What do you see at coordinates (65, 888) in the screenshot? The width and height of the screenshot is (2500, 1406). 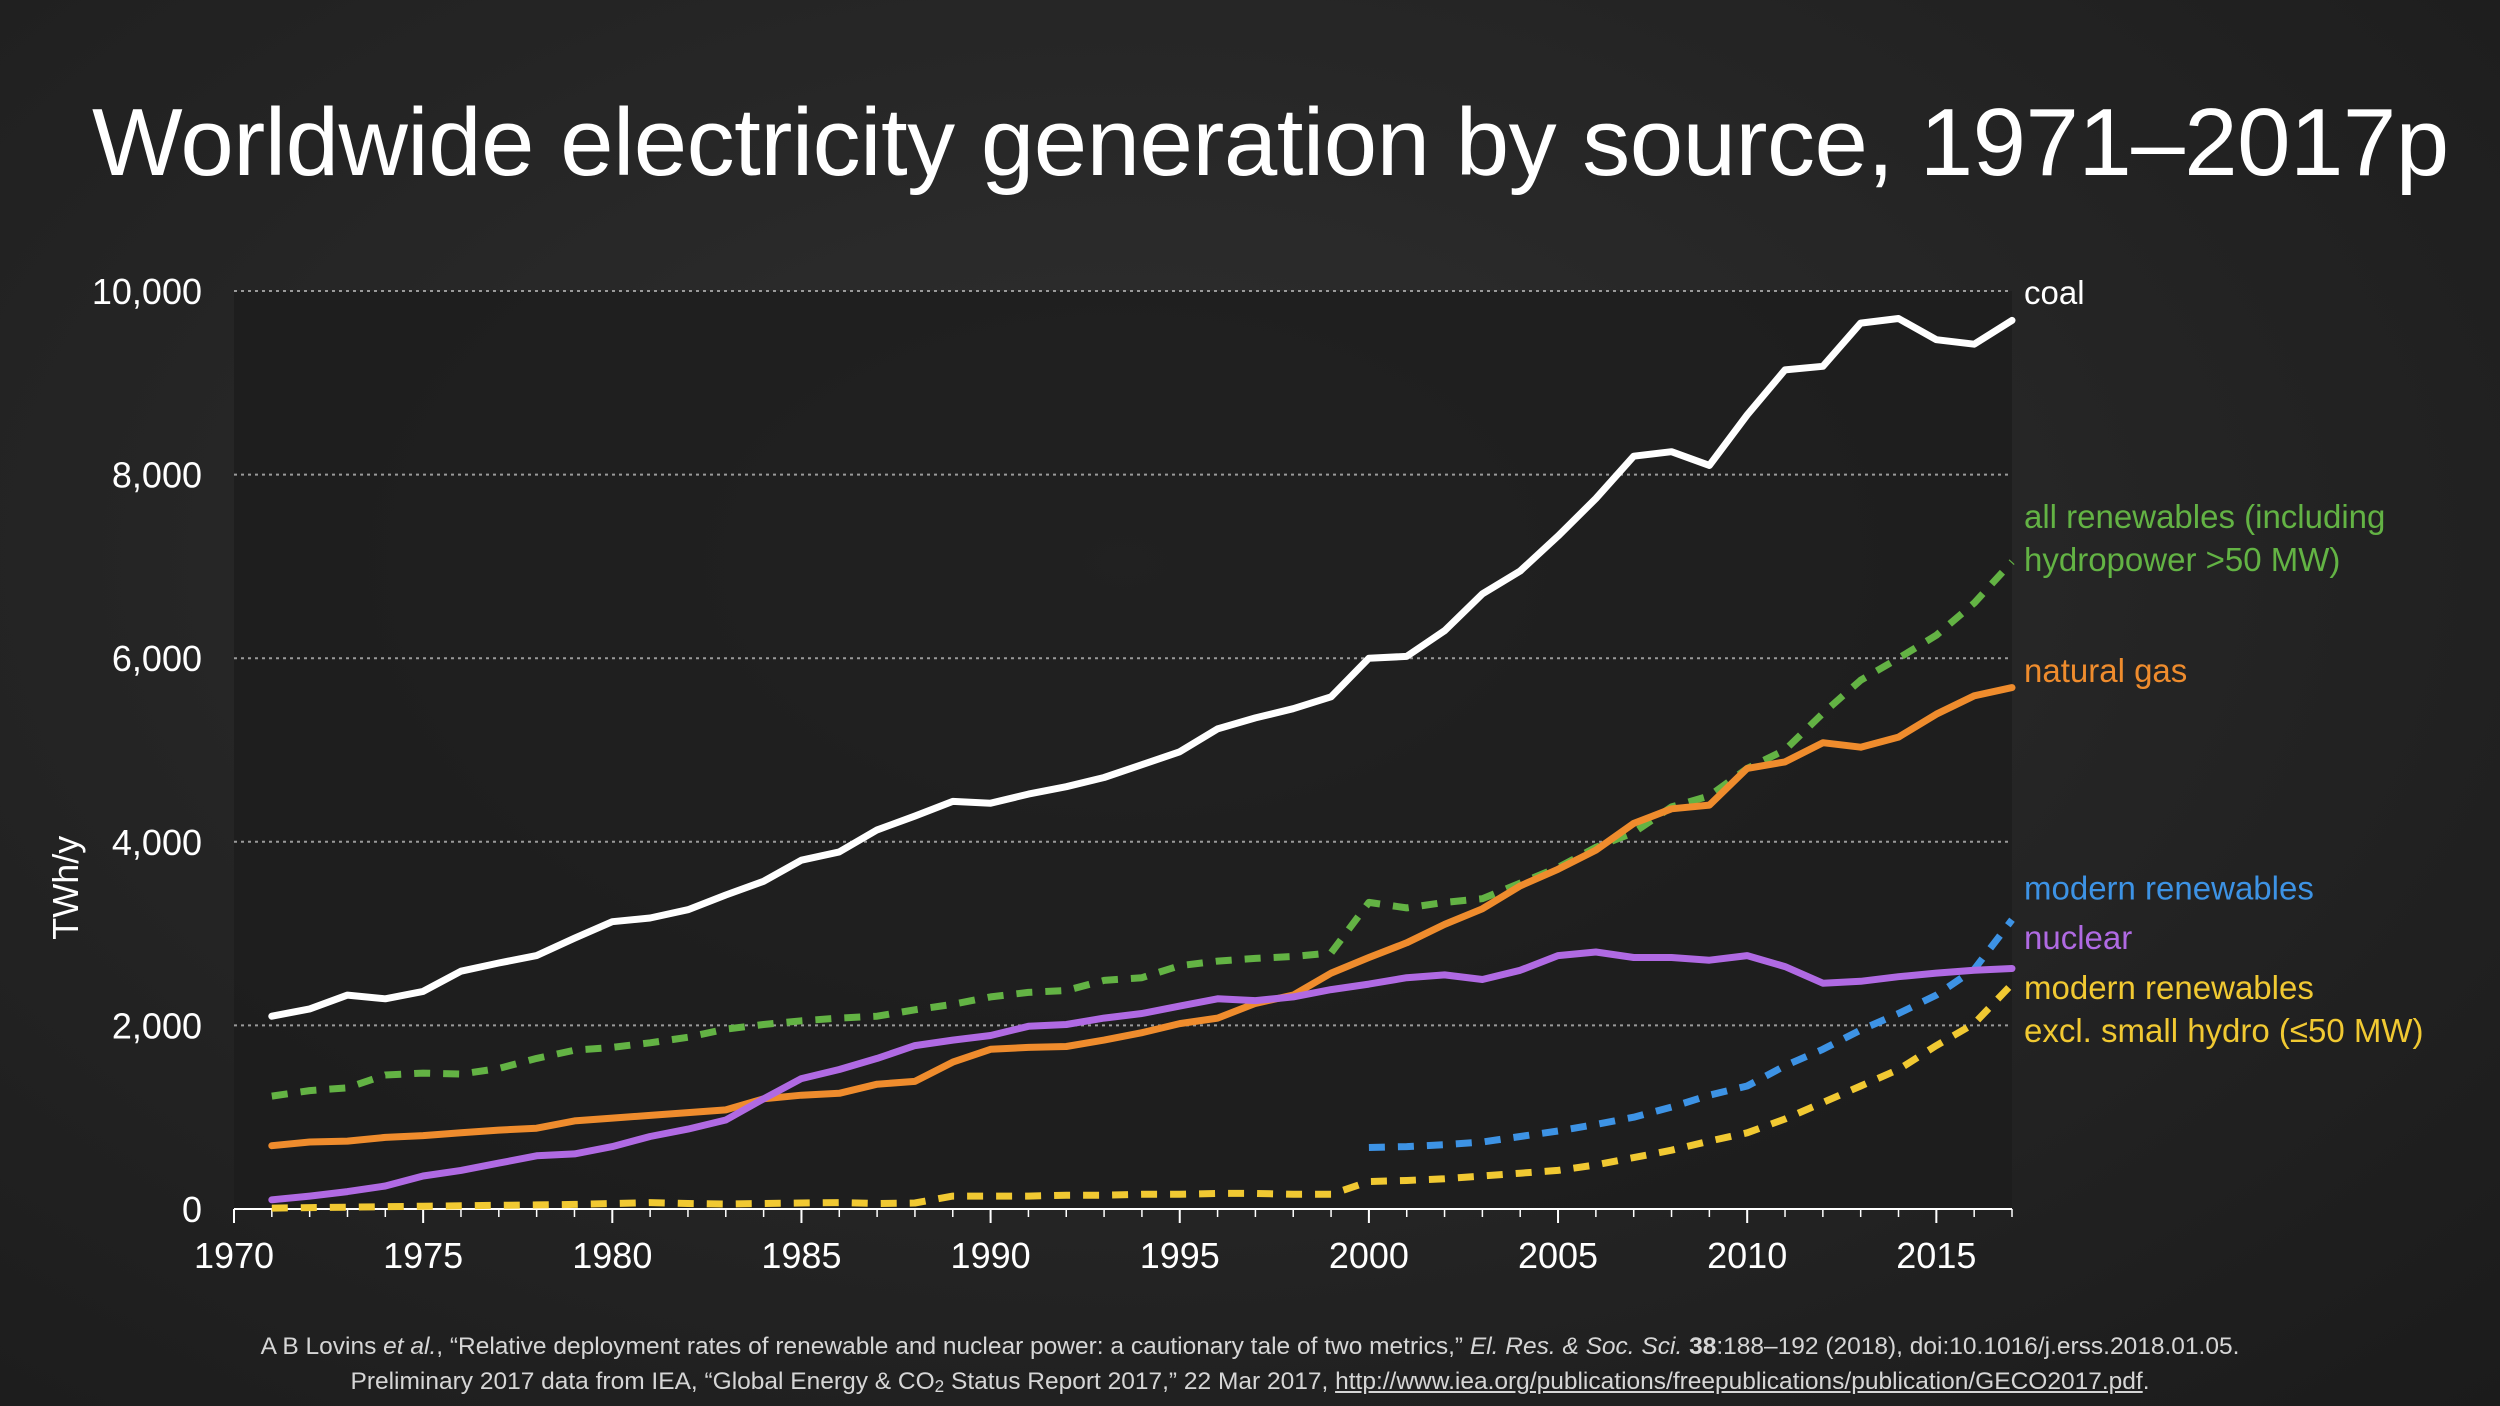 I see `y-axis-label: TWh/y` at bounding box center [65, 888].